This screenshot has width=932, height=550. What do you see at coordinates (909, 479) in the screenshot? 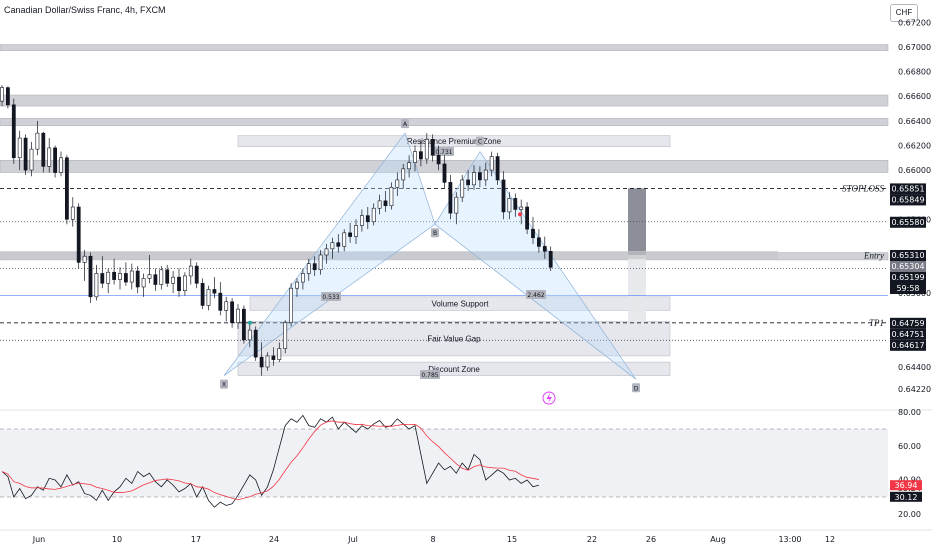
I see `rsi-tick: 40.90` at bounding box center [909, 479].